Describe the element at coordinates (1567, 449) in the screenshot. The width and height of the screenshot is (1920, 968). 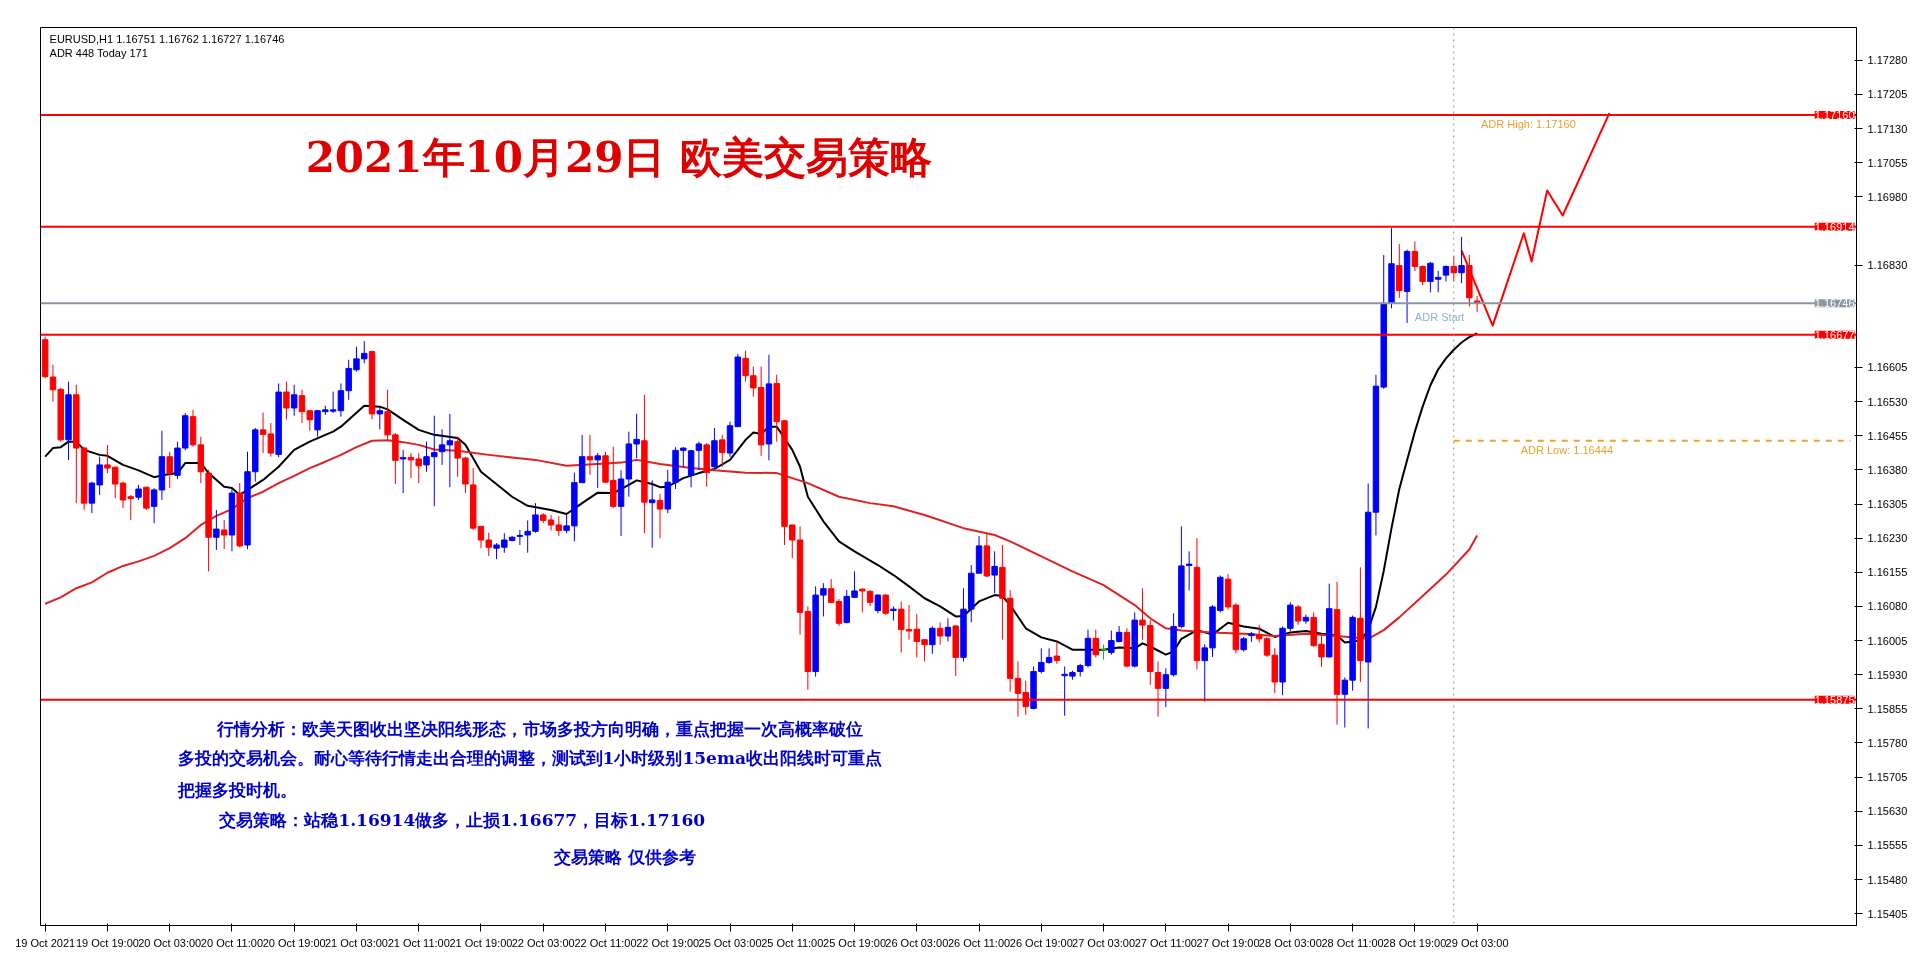
I see `annotation: ADR Low: 1.16444` at that location.